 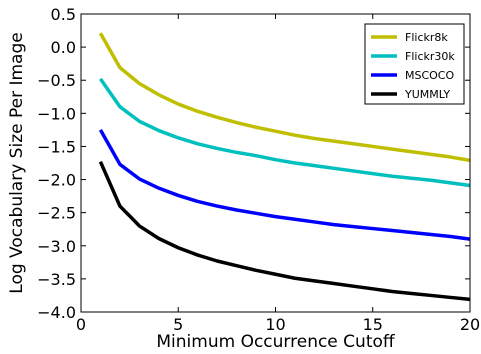 I want to click on y-tick-label: −2.0, so click(x=56, y=180).